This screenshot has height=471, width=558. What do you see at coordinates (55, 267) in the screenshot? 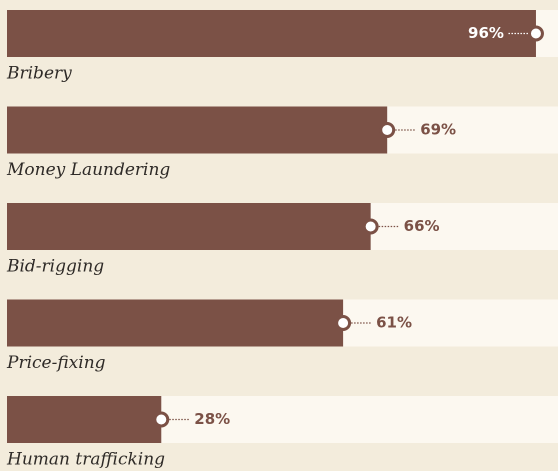
I see `category-label: Bid-rigging` at bounding box center [55, 267].